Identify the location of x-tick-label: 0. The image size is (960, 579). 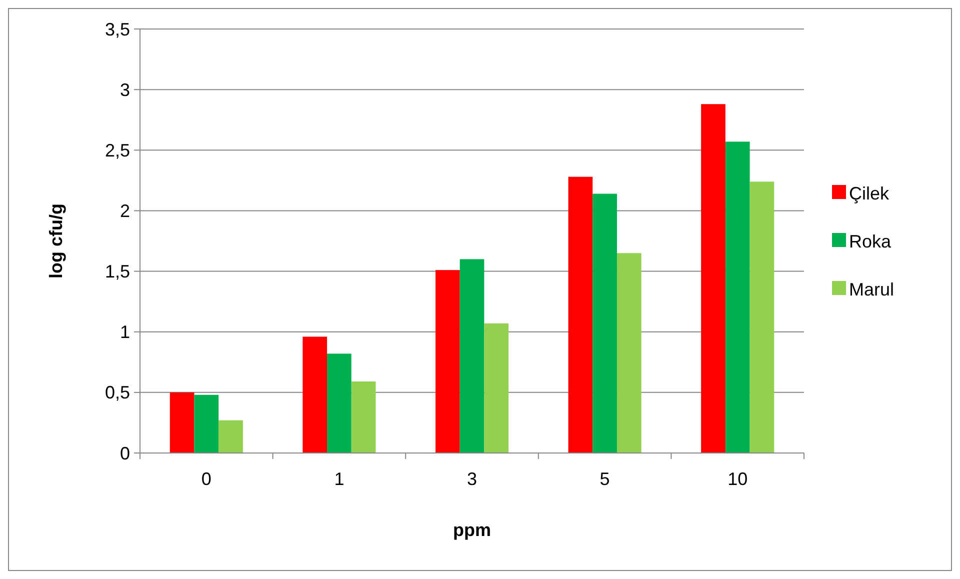
(206, 479).